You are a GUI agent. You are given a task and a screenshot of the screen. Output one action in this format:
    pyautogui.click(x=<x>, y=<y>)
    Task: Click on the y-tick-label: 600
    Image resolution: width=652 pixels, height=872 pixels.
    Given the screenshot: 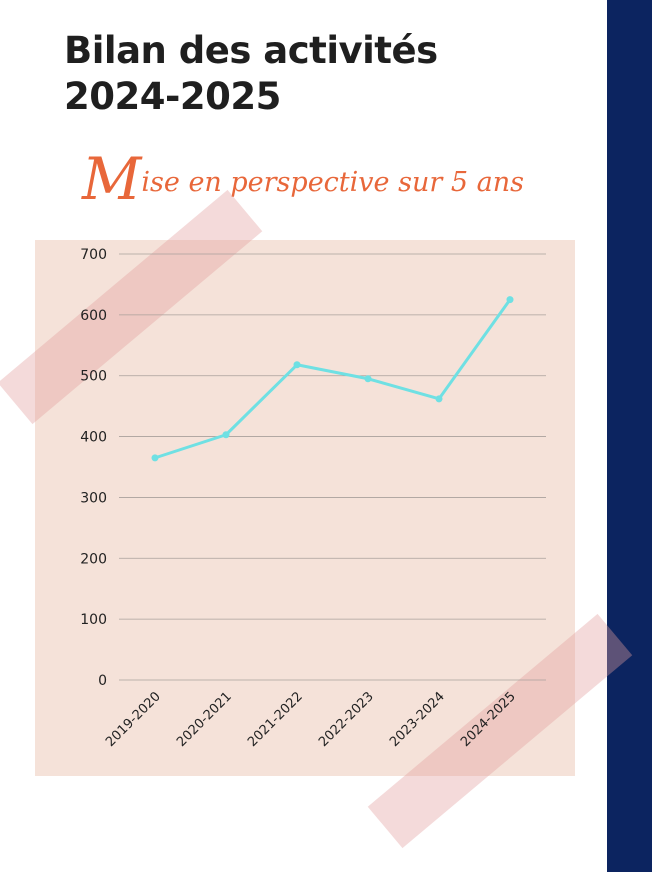 What is the action you would take?
    pyautogui.click(x=93, y=316)
    